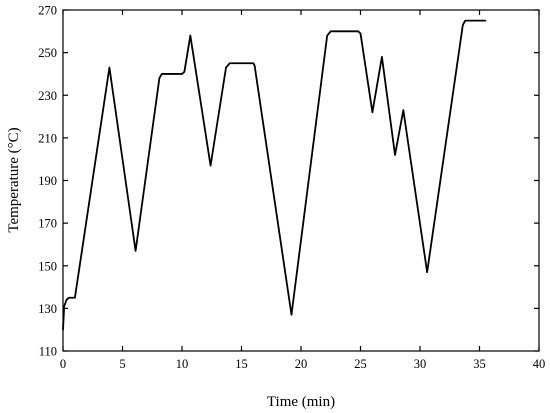 This screenshot has height=413, width=550. I want to click on y-tick-label-110: 110, so click(48, 352).